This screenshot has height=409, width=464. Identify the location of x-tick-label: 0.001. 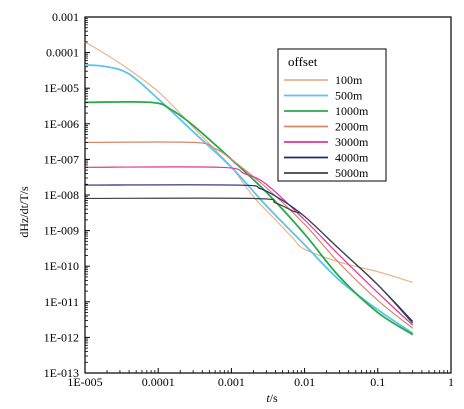
(231, 382).